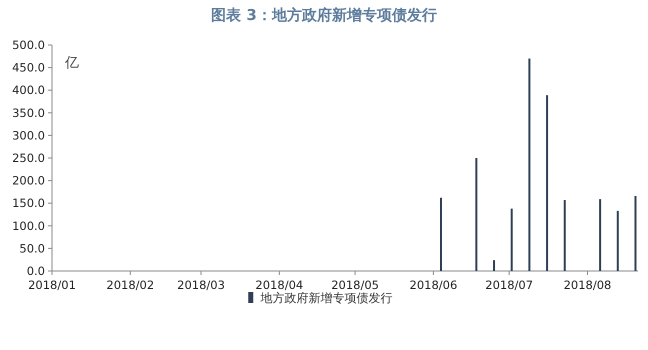  Describe the element at coordinates (279, 285) in the screenshot. I see `x-tick-label: 2018/04` at that location.